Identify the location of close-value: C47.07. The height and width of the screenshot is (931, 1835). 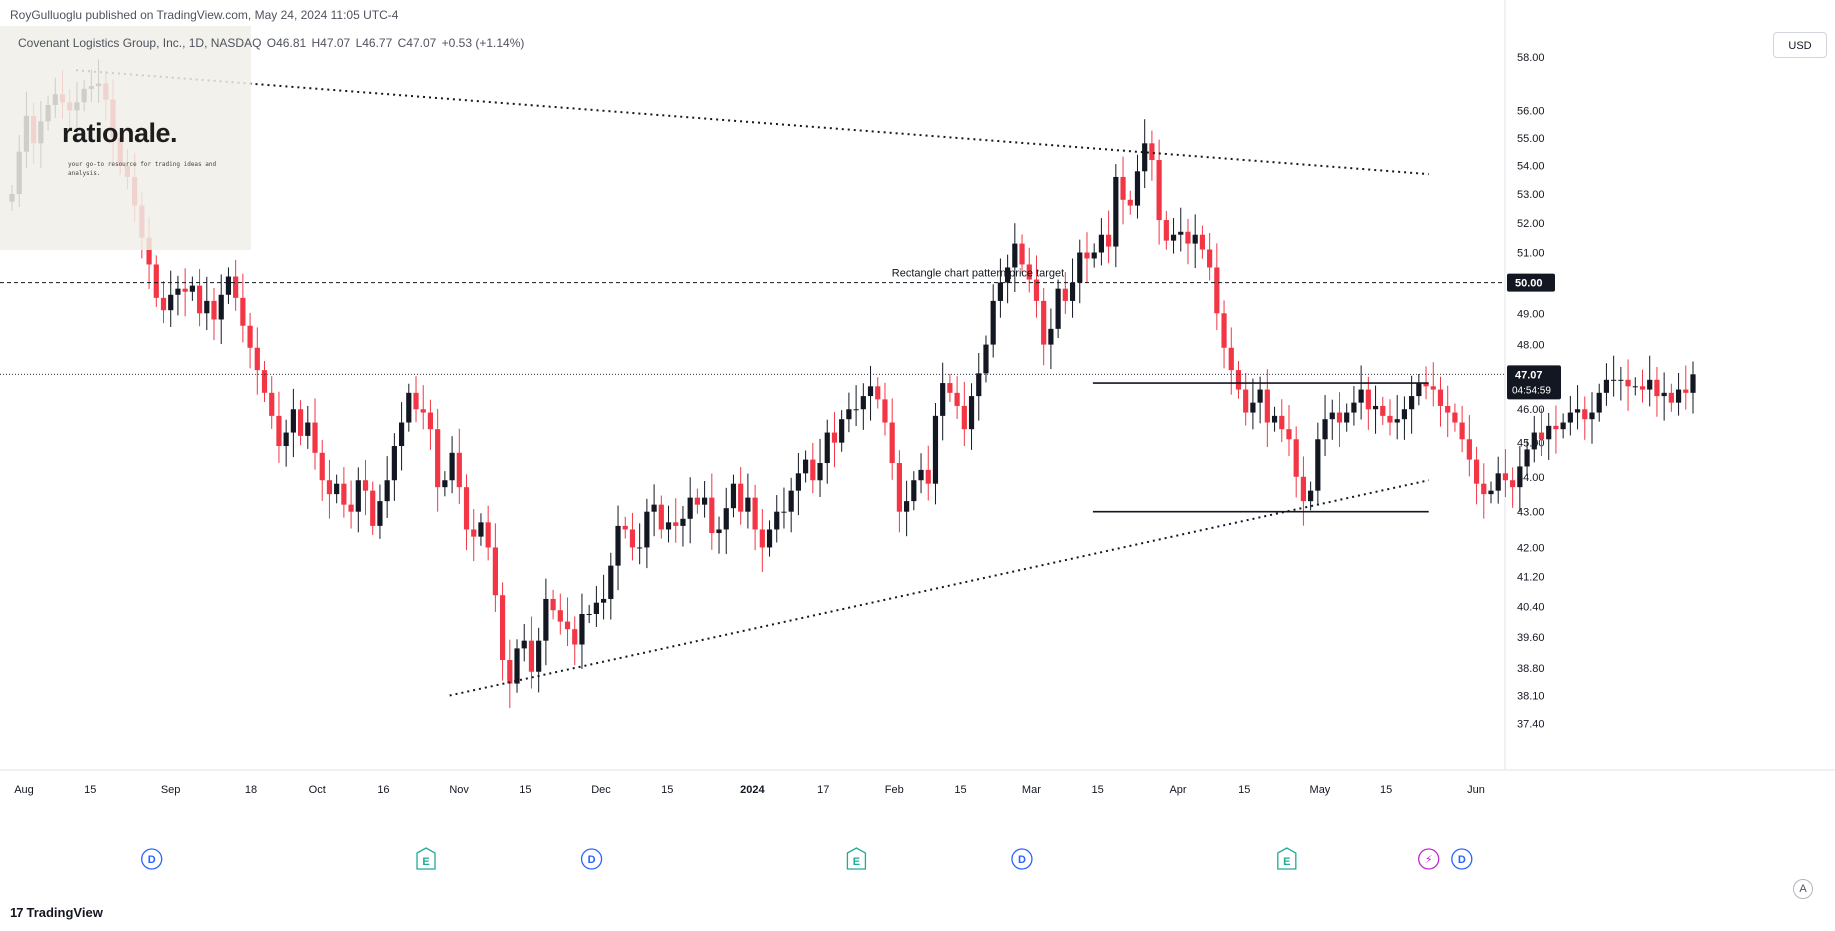
(417, 43).